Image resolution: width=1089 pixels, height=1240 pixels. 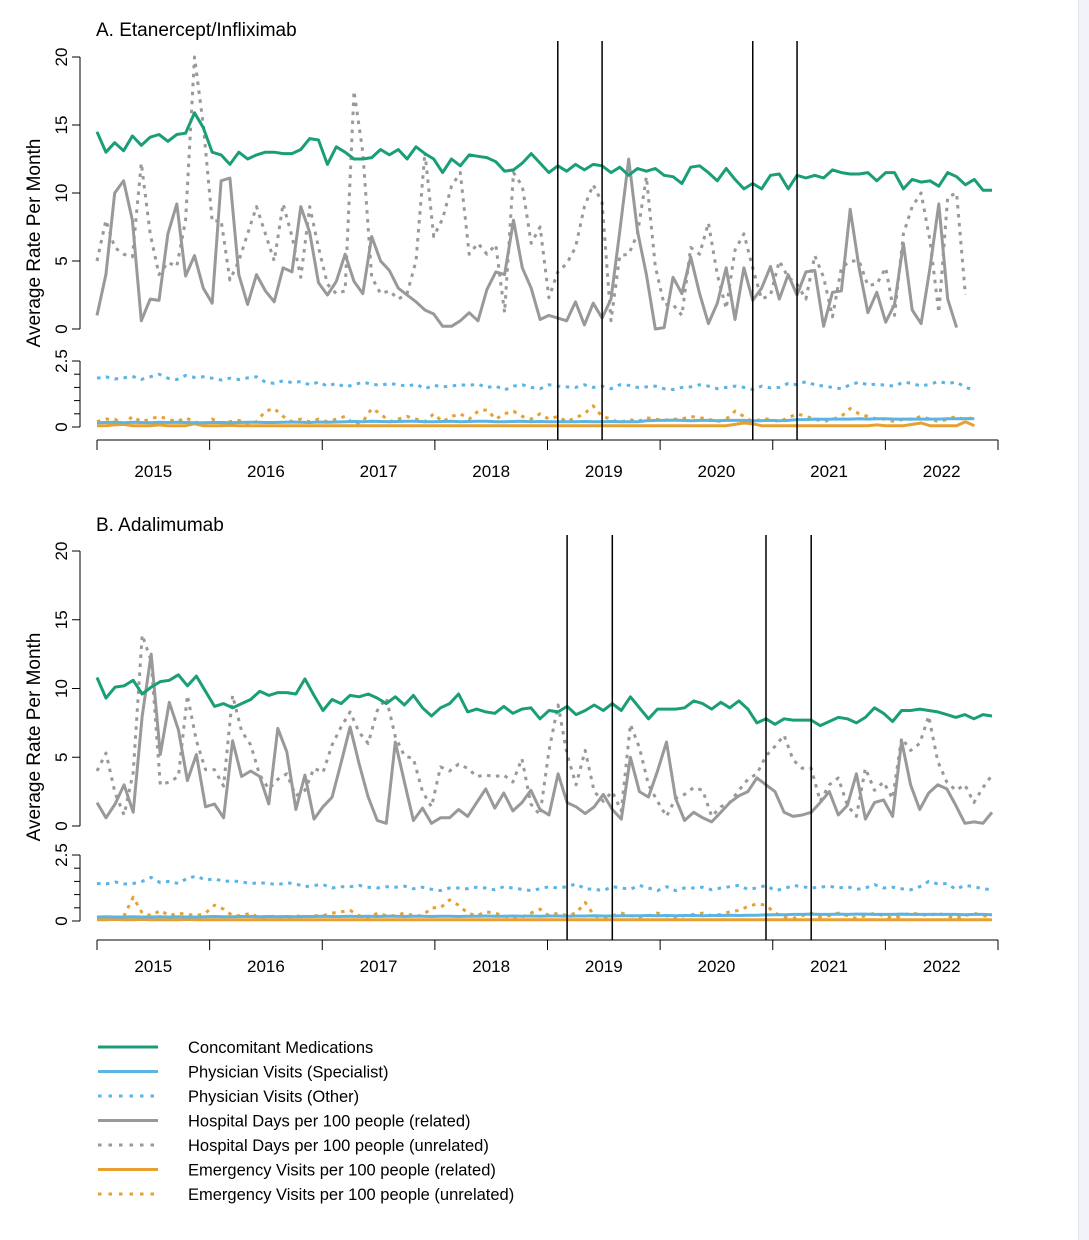 What do you see at coordinates (536, 424) in the screenshot?
I see `series-line-emergency-visits-per-100-people-related` at bounding box center [536, 424].